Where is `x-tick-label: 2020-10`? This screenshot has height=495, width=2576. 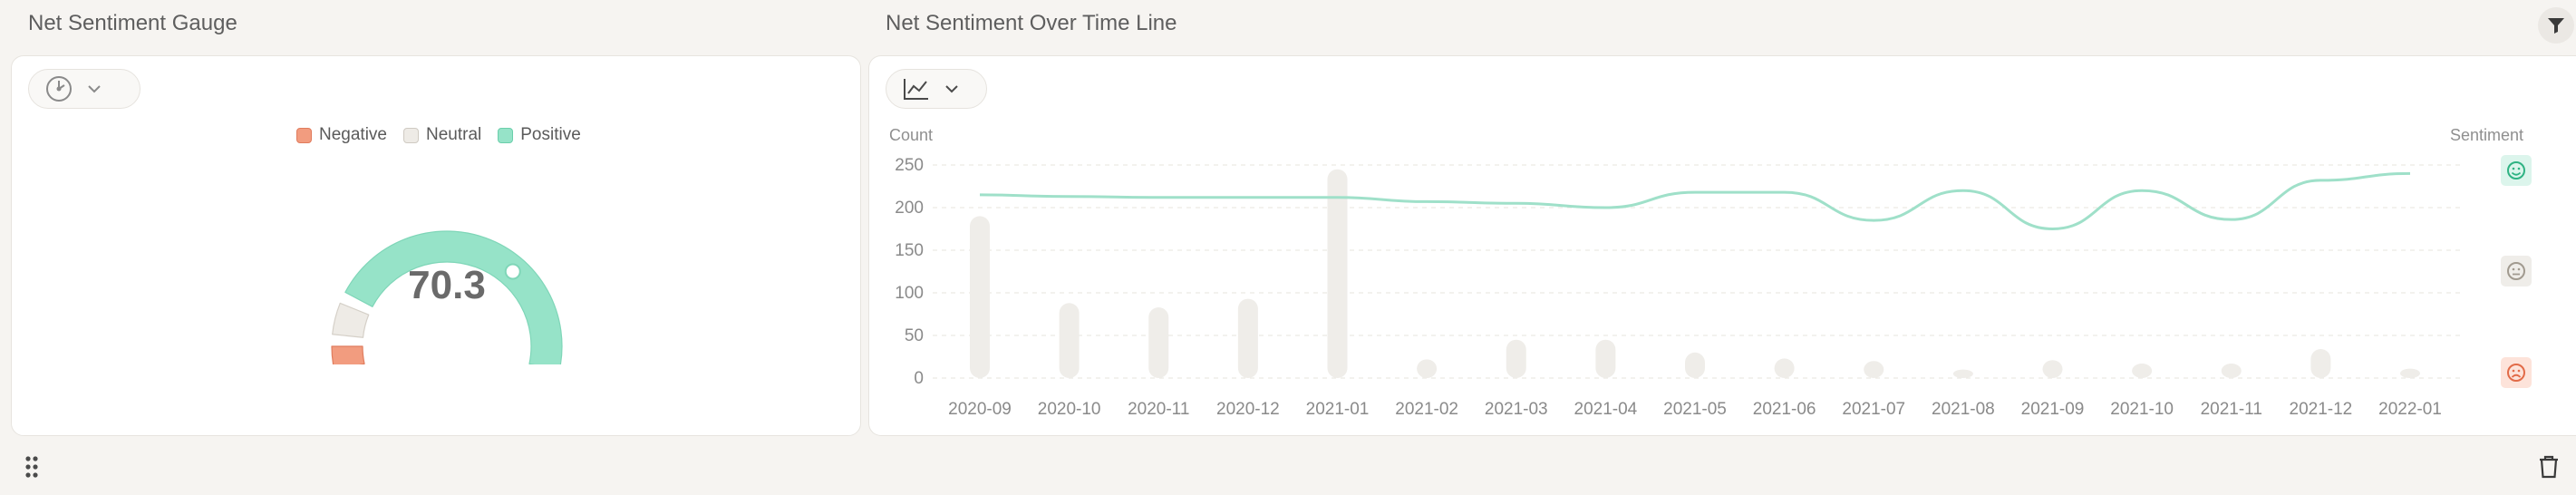 x-tick-label: 2020-10 is located at coordinates (1069, 409).